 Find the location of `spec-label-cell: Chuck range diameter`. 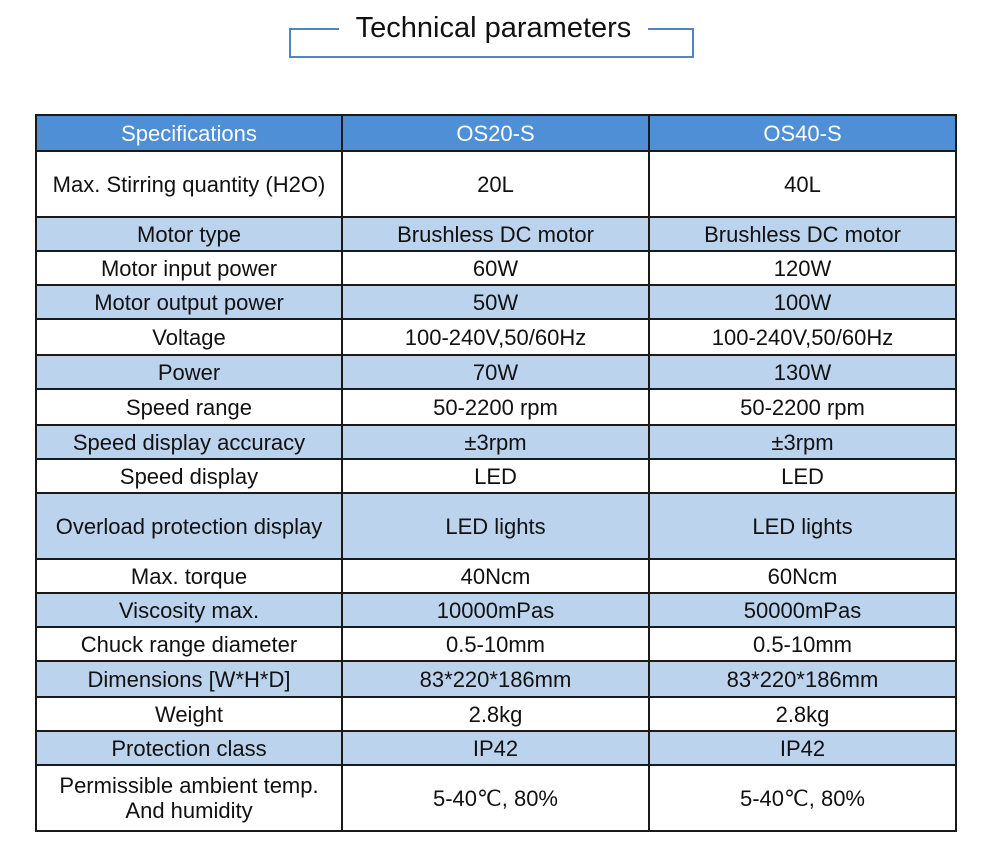

spec-label-cell: Chuck range diameter is located at coordinates (189, 644).